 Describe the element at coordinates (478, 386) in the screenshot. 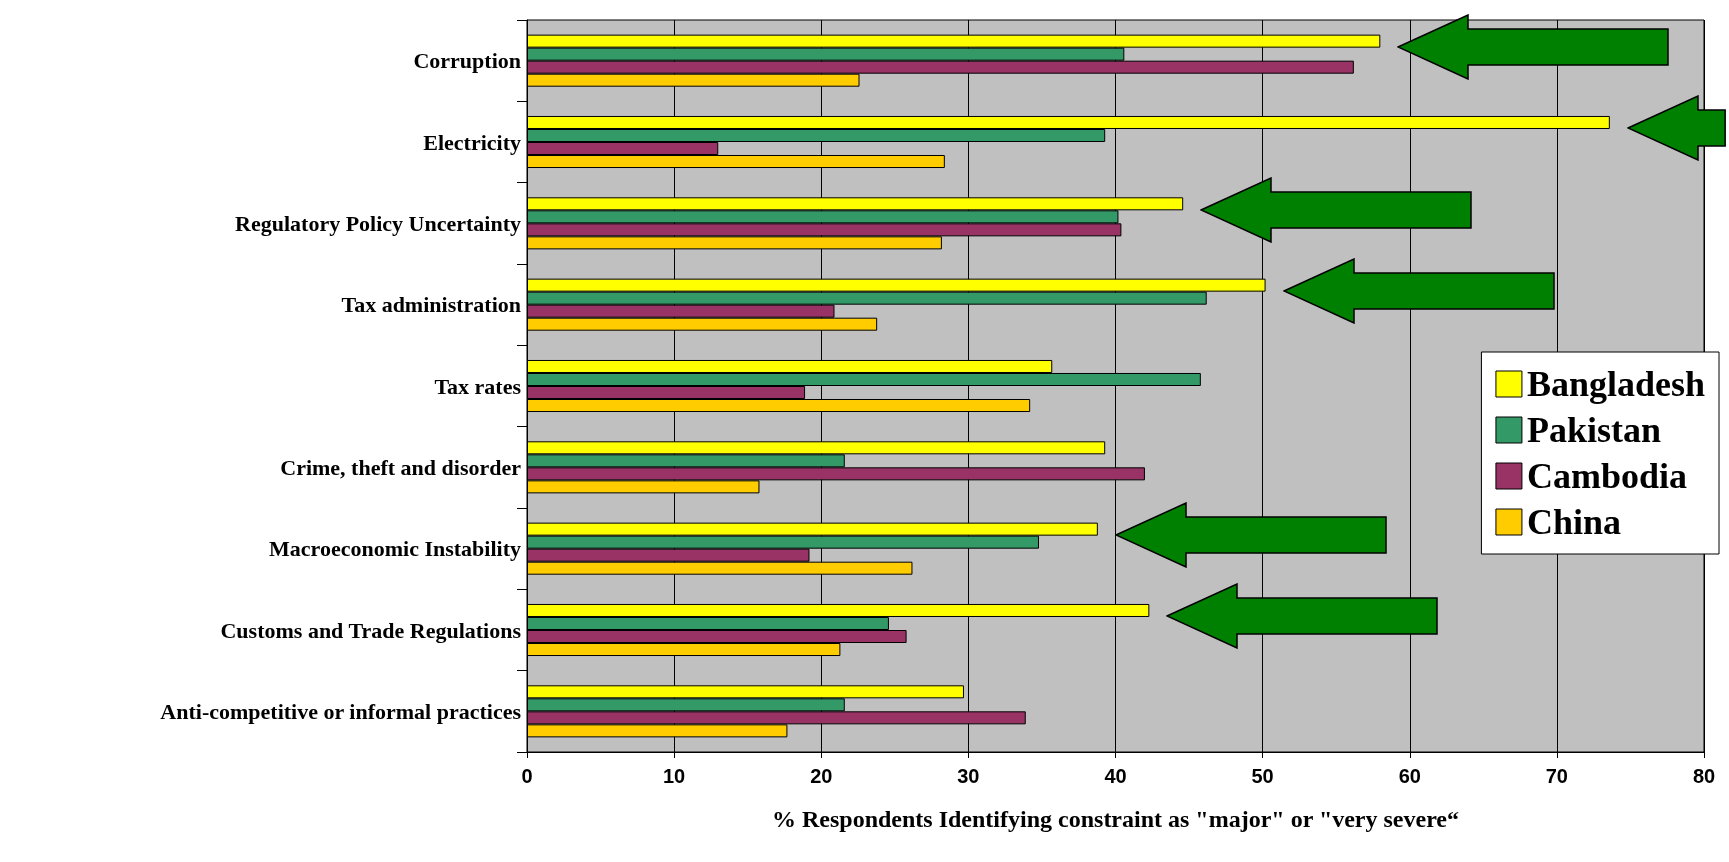

I see `y-tick-label: Tax rates` at that location.